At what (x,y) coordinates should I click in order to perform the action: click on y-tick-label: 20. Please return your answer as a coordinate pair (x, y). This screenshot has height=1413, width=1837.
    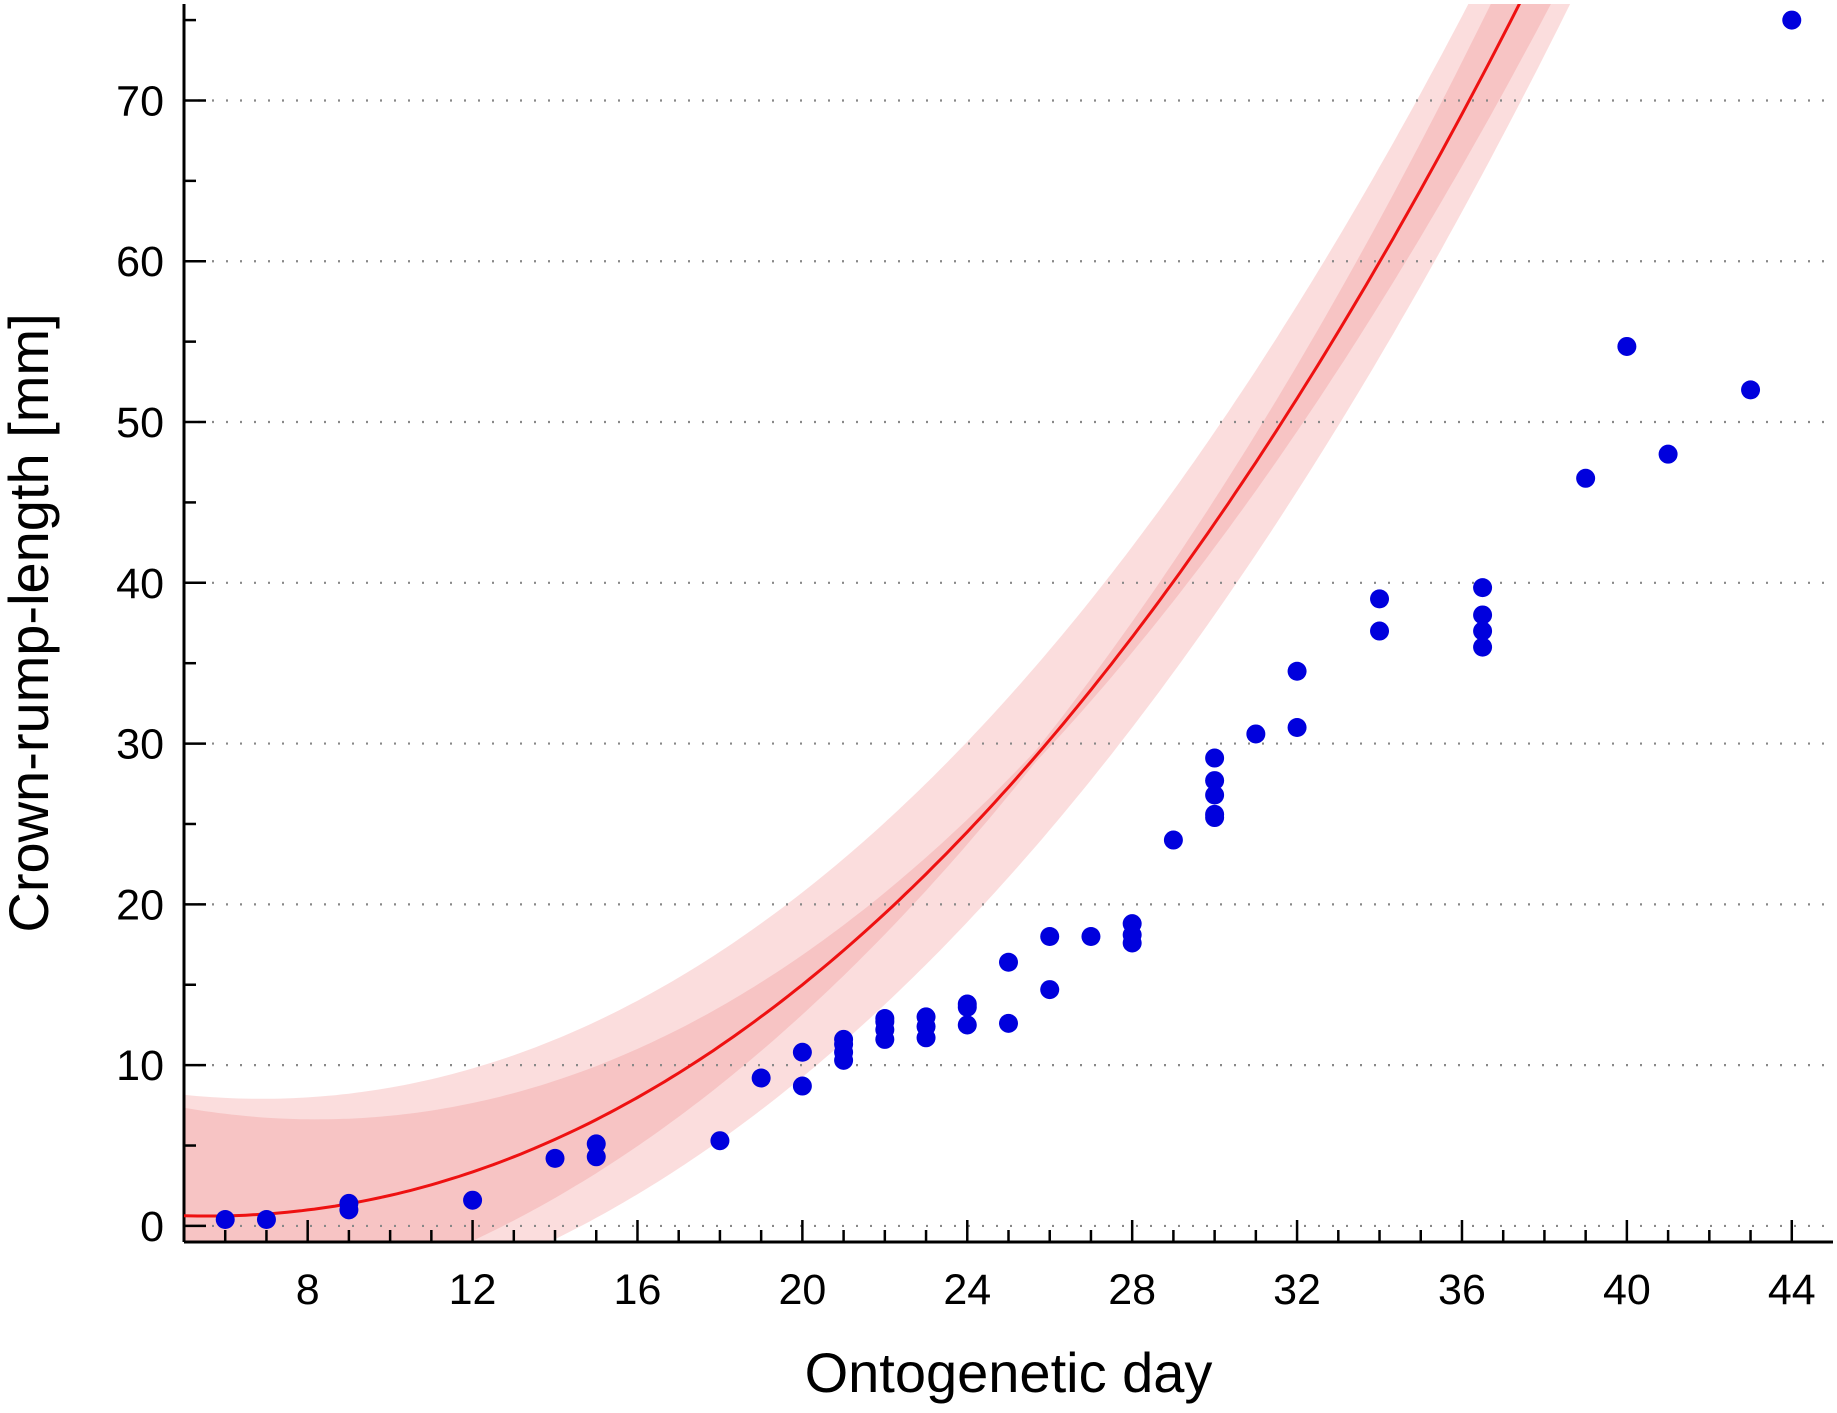
    Looking at the image, I should click on (140, 905).